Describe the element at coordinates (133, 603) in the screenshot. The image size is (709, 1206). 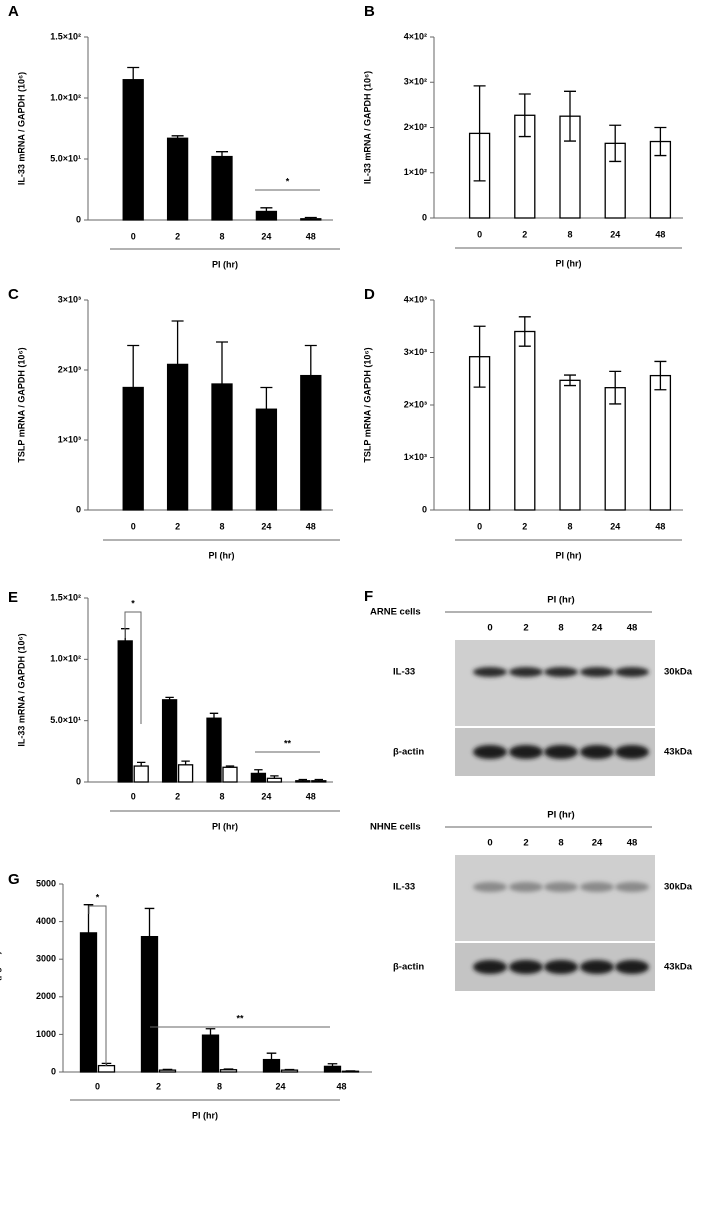
I see `significance-mark: *` at that location.